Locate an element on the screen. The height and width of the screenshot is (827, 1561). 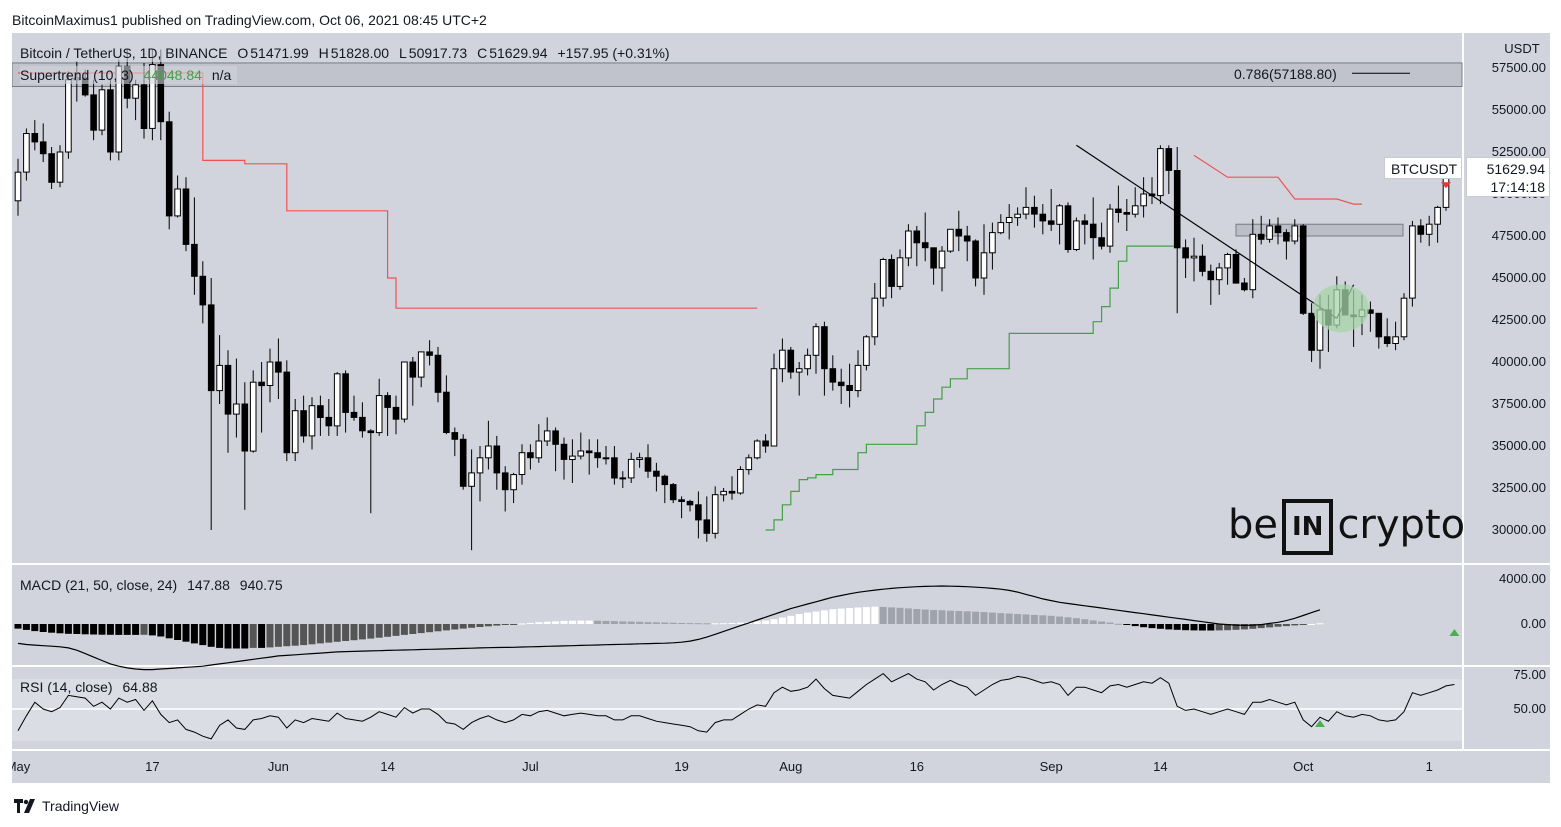
descending-trendline is located at coordinates (1207, 231).